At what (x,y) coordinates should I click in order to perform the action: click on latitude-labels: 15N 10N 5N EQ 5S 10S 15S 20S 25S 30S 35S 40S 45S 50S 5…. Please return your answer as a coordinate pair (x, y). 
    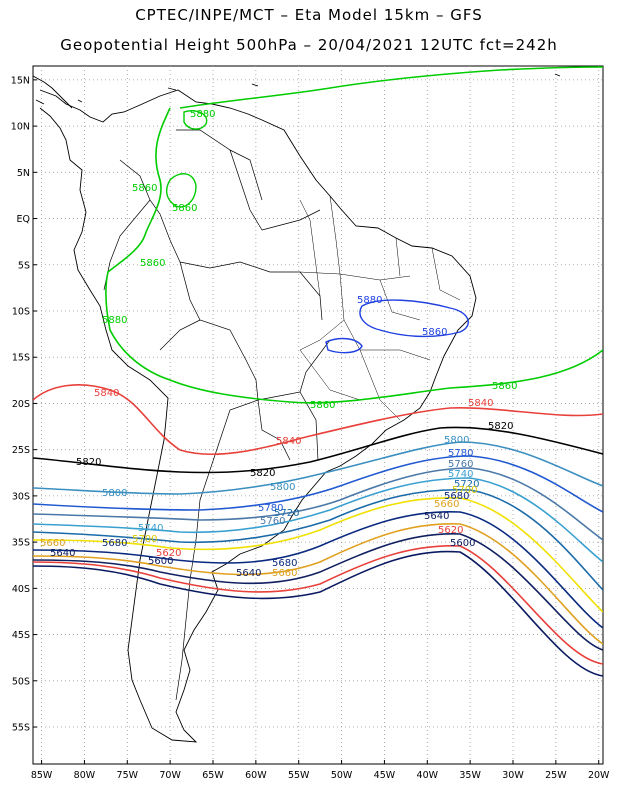
    Looking at the image, I should click on (24, 404).